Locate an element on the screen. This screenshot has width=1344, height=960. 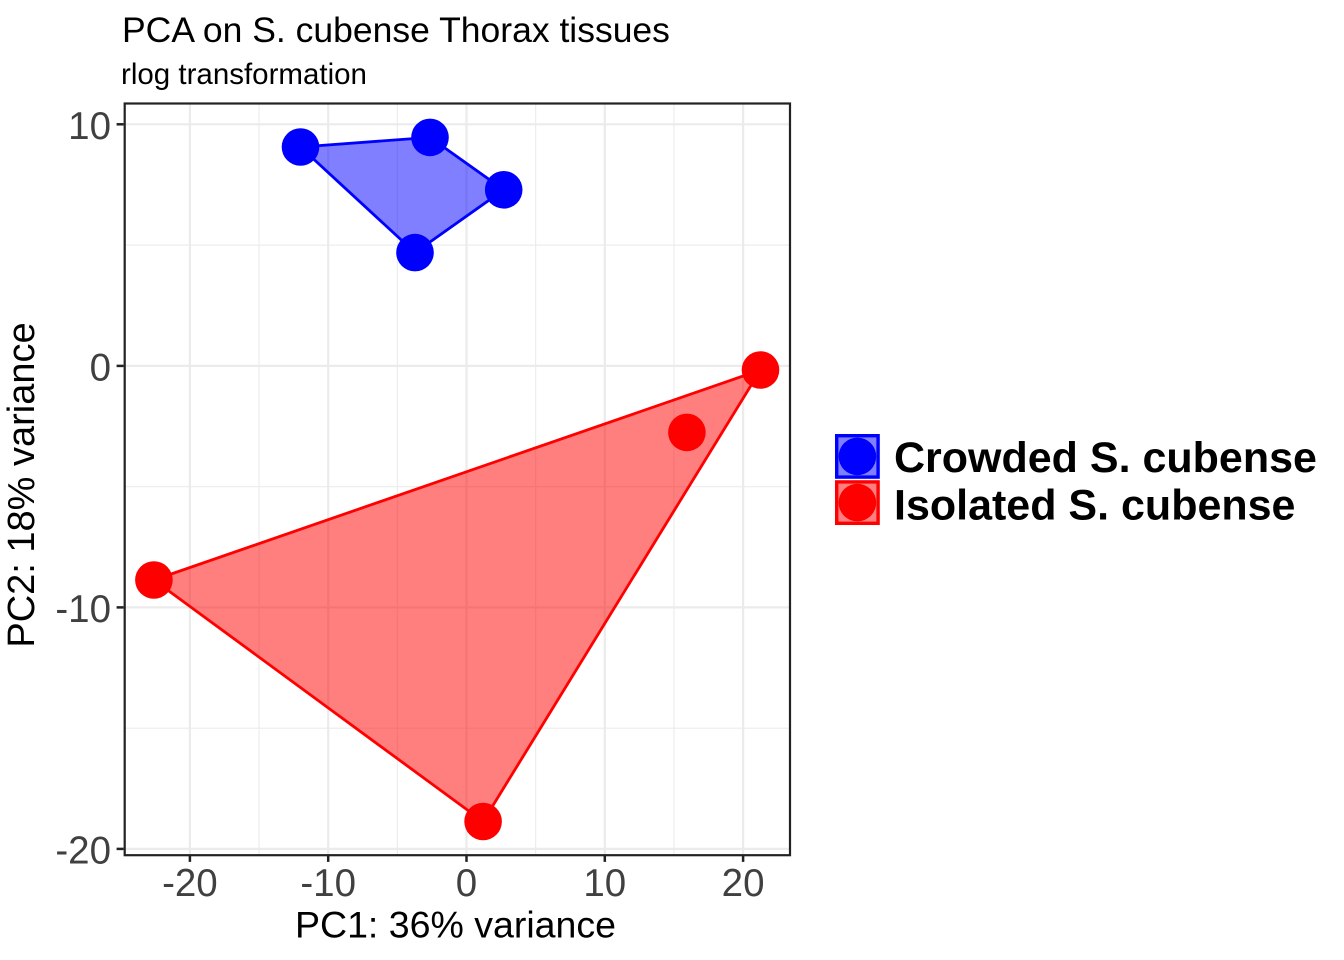
svg-text: 20 is located at coordinates (743, 883).